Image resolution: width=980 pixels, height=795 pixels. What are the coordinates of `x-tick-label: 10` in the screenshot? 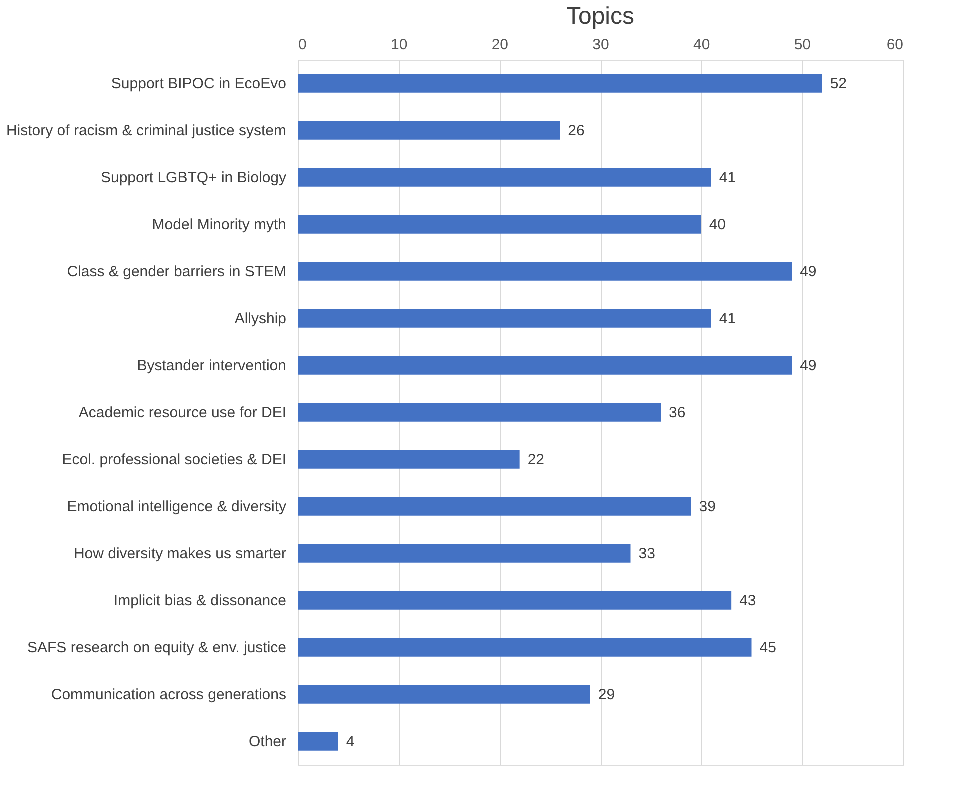 It's located at (399, 45).